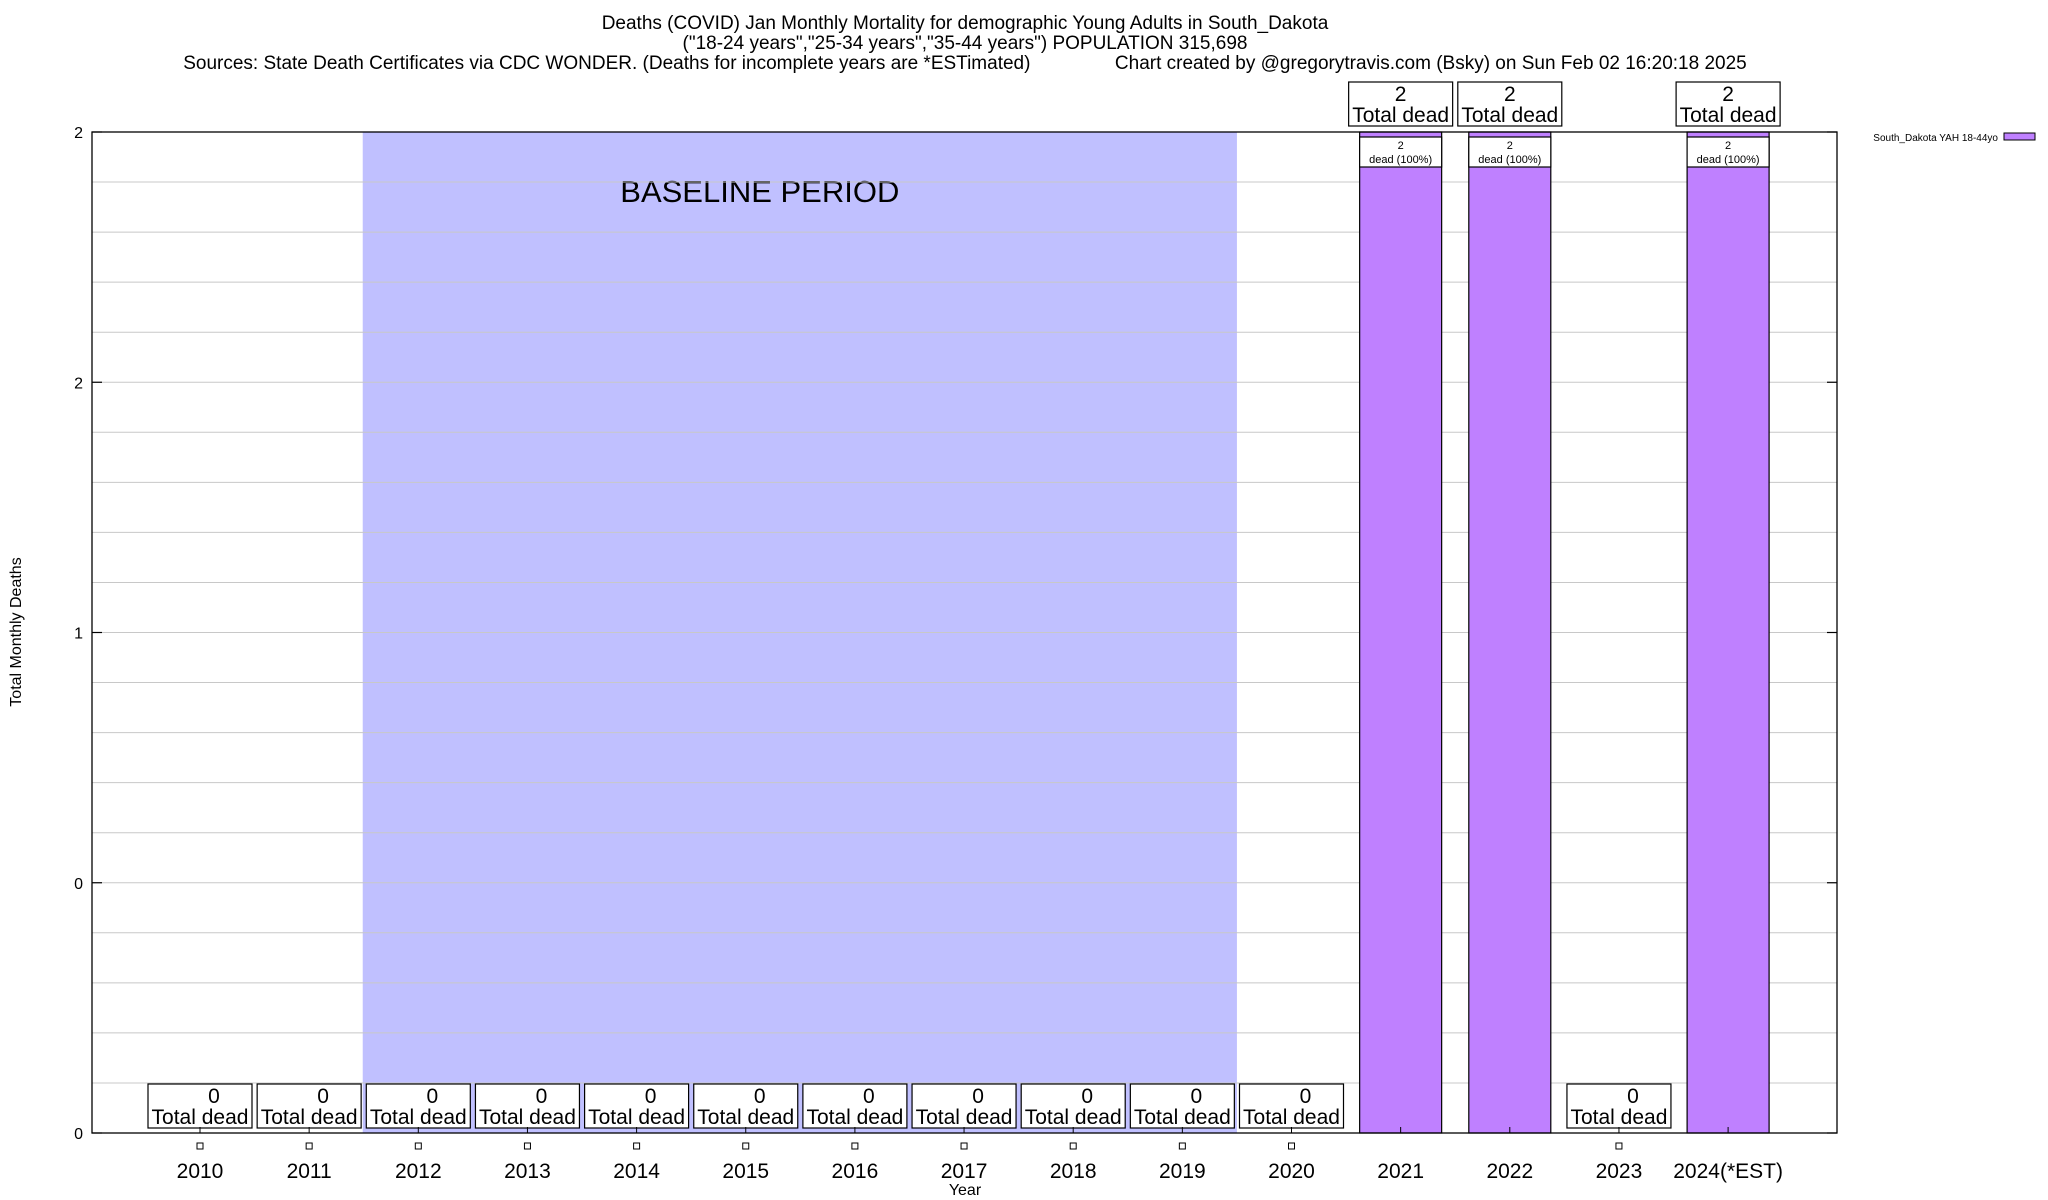 The image size is (2048, 1200). Describe the element at coordinates (759, 191) in the screenshot. I see `baseline-period-label: BASELINE PERIOD` at that location.